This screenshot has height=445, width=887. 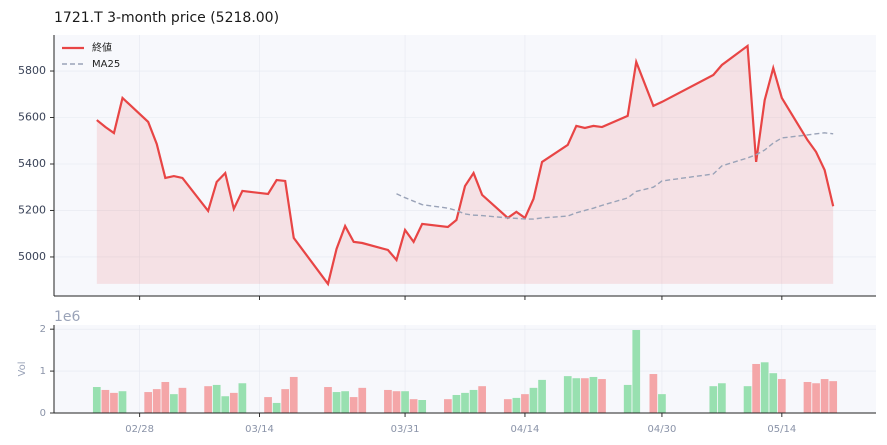 What do you see at coordinates (615, 176) in the screenshot?
I see `ma-line` at bounding box center [615, 176].